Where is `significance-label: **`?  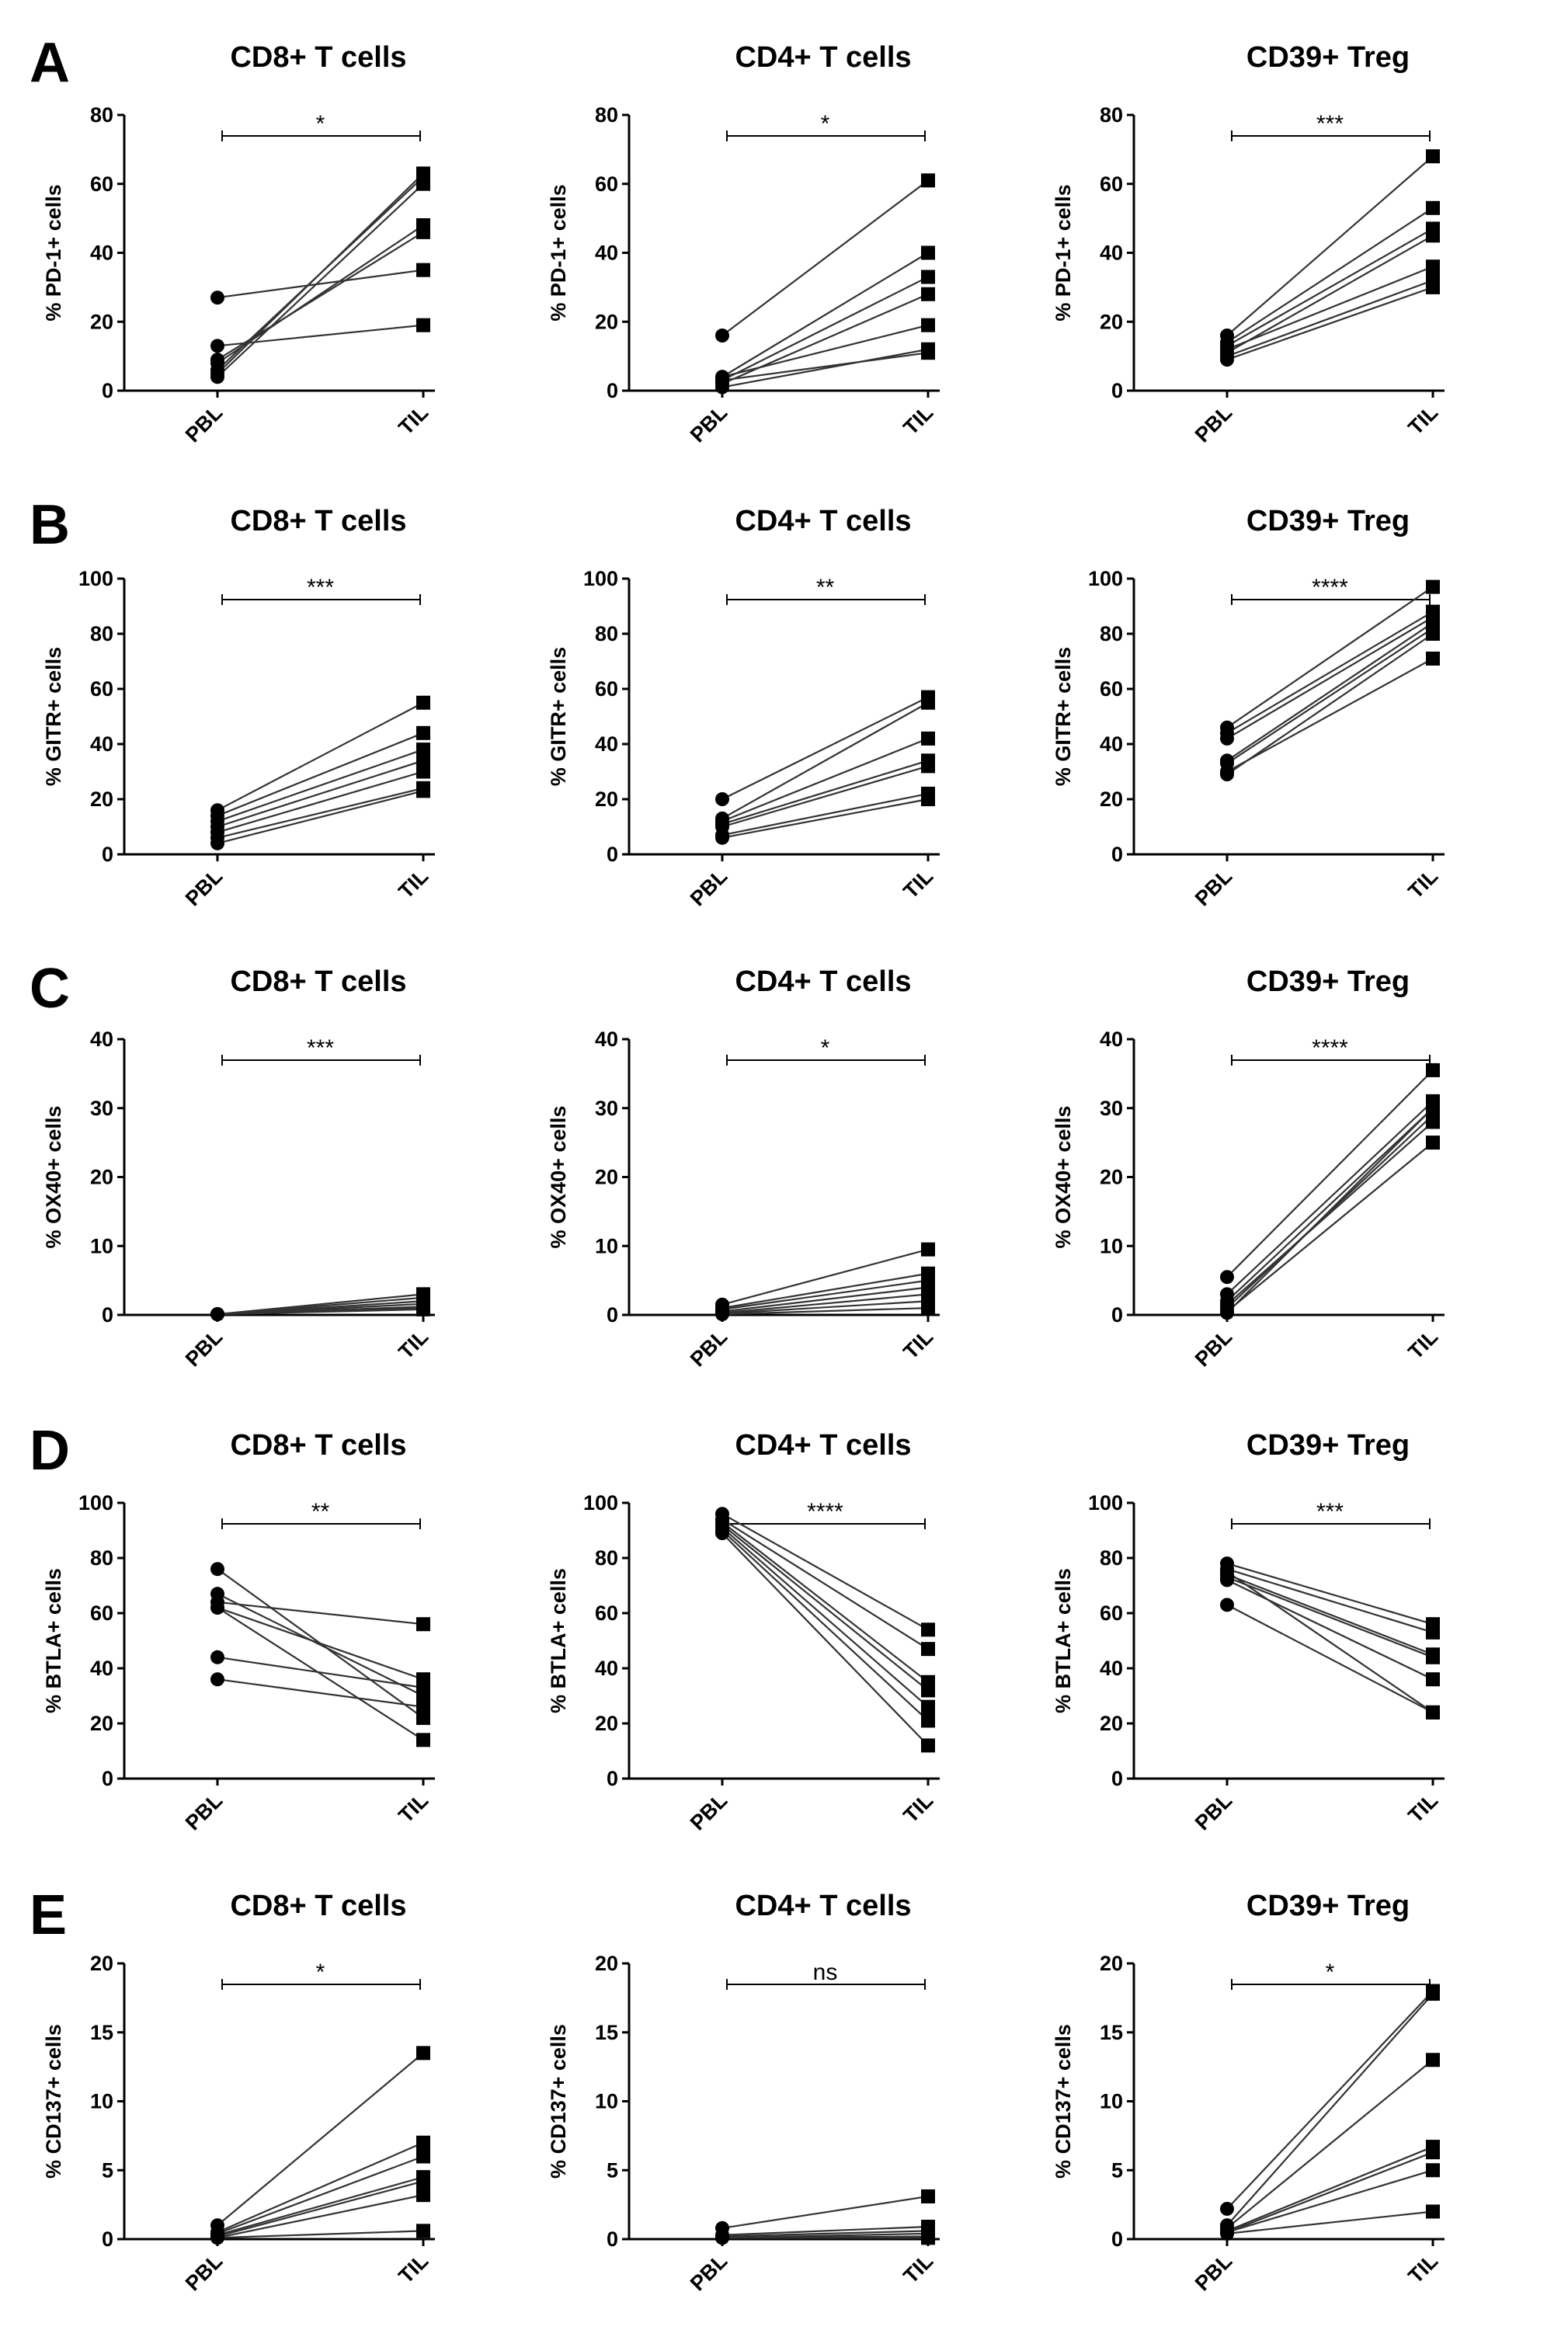
significance-label: ** is located at coordinates (320, 1512).